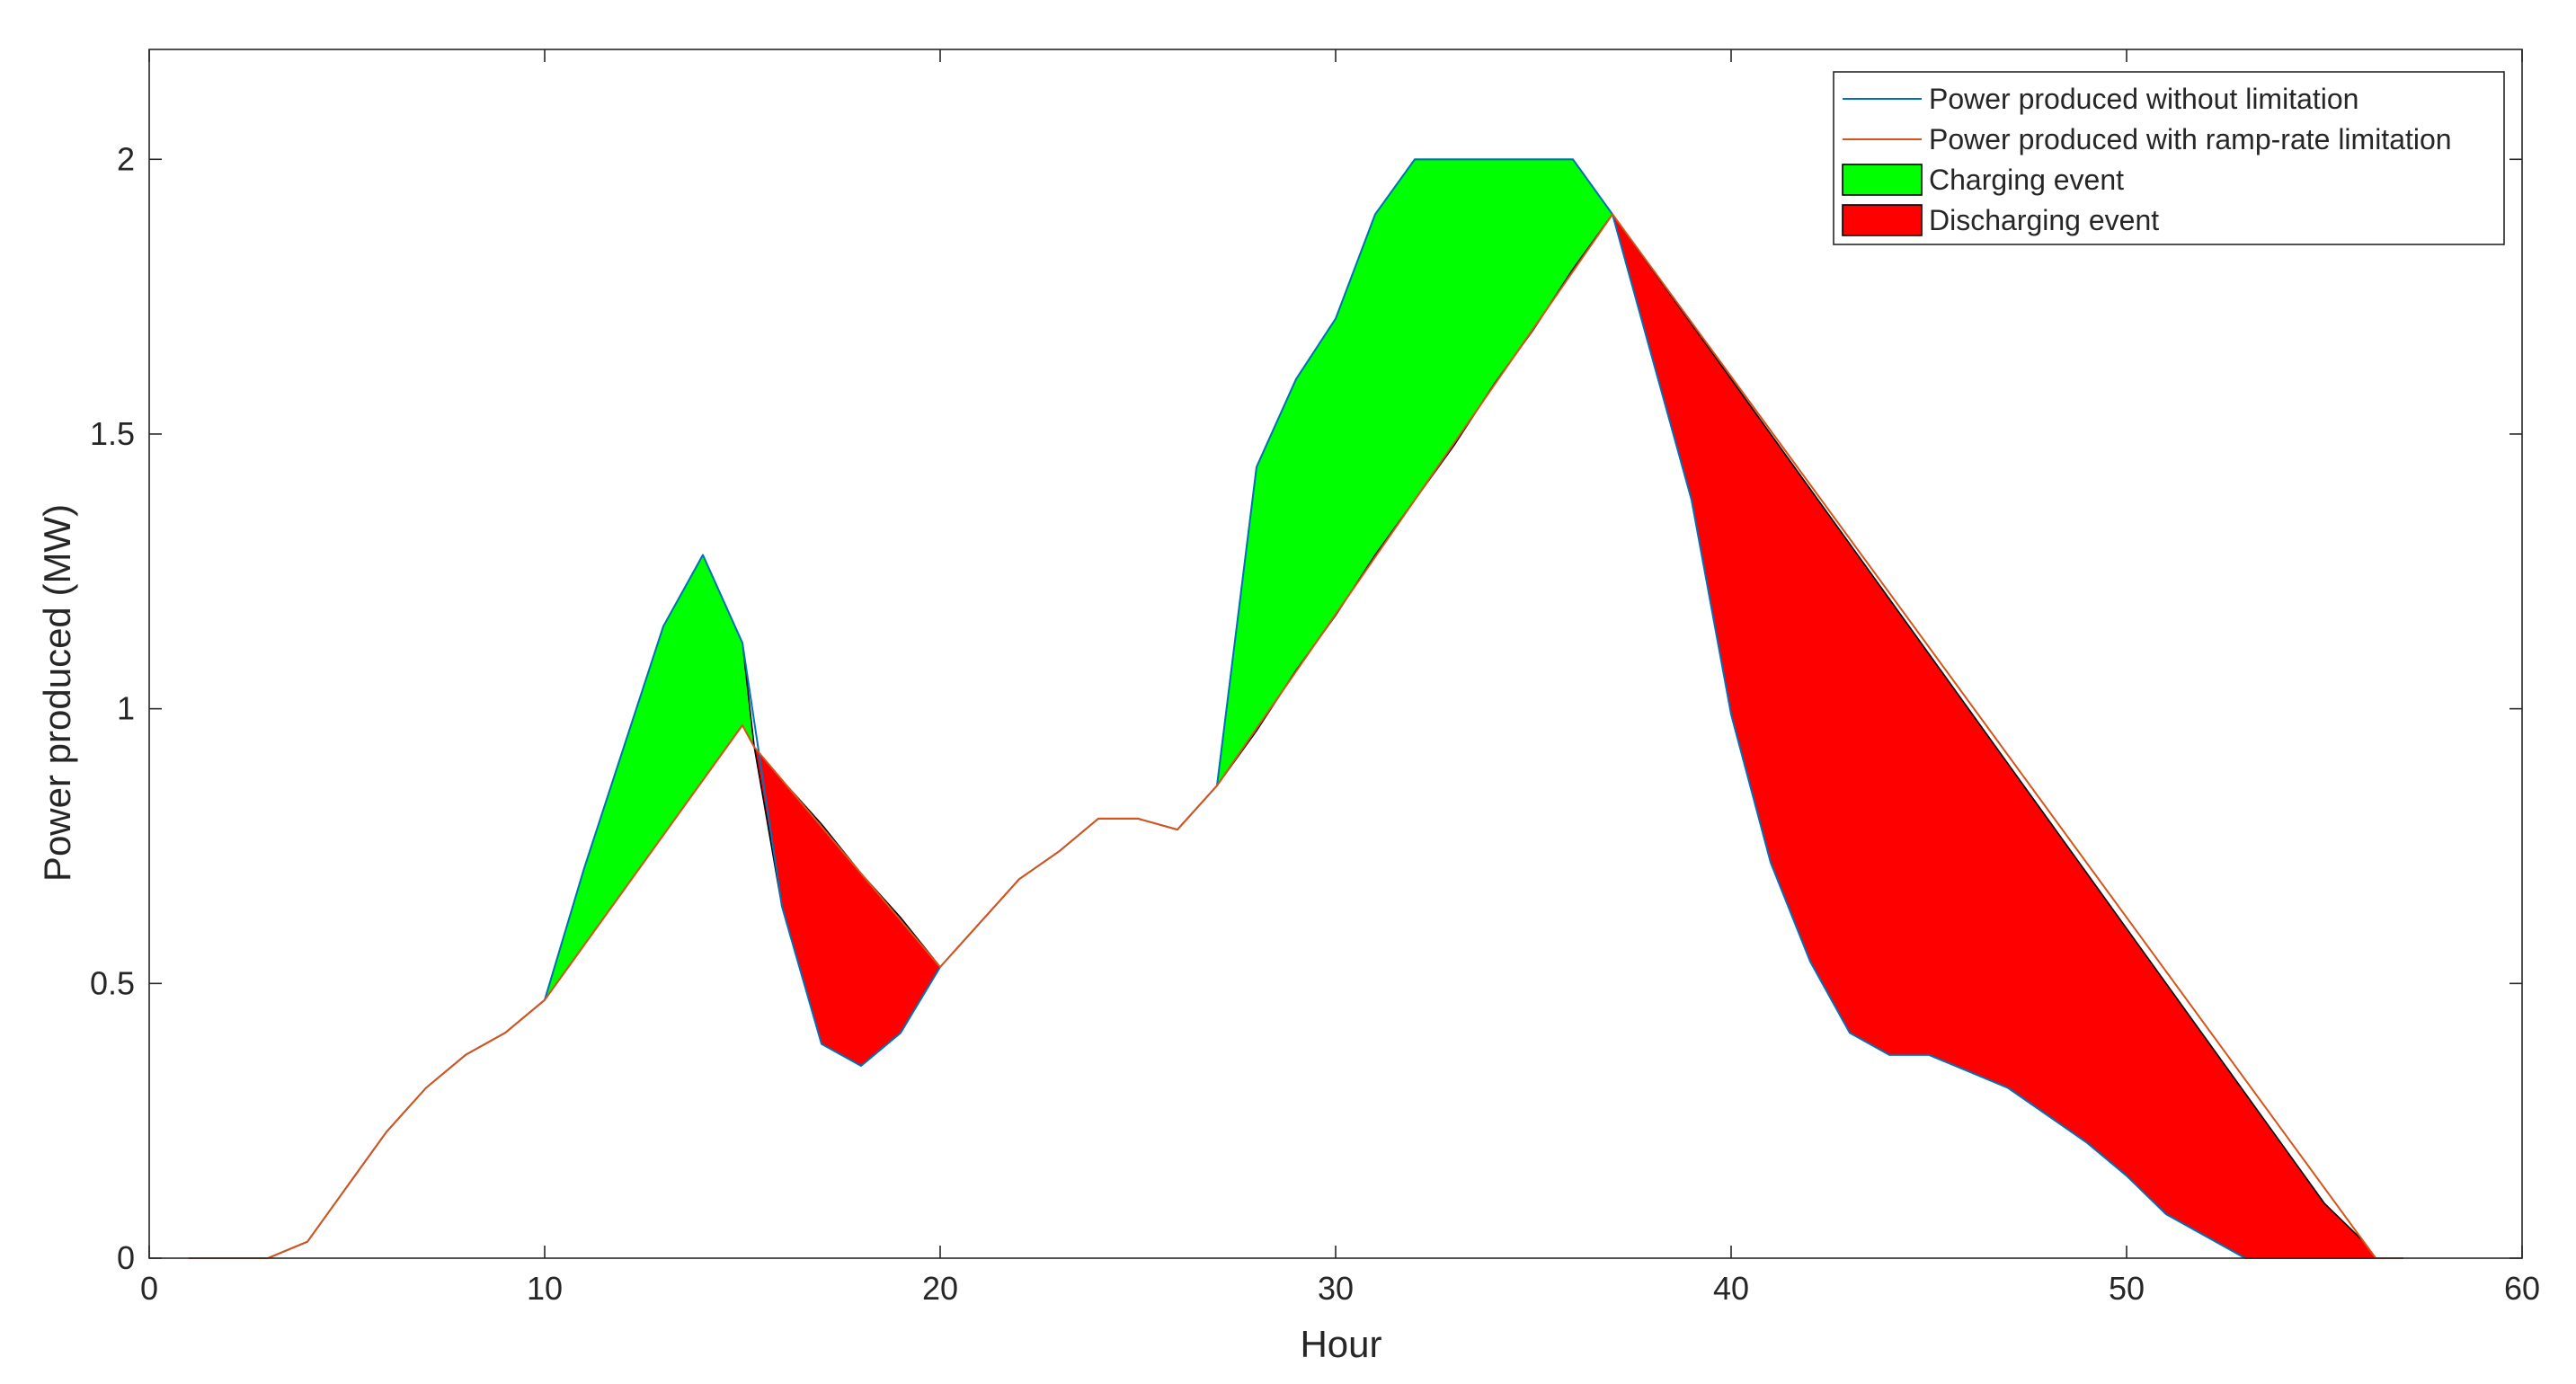 This screenshot has width=2576, height=1384. What do you see at coordinates (112, 433) in the screenshot?
I see `y-tick-label: 1.5` at bounding box center [112, 433].